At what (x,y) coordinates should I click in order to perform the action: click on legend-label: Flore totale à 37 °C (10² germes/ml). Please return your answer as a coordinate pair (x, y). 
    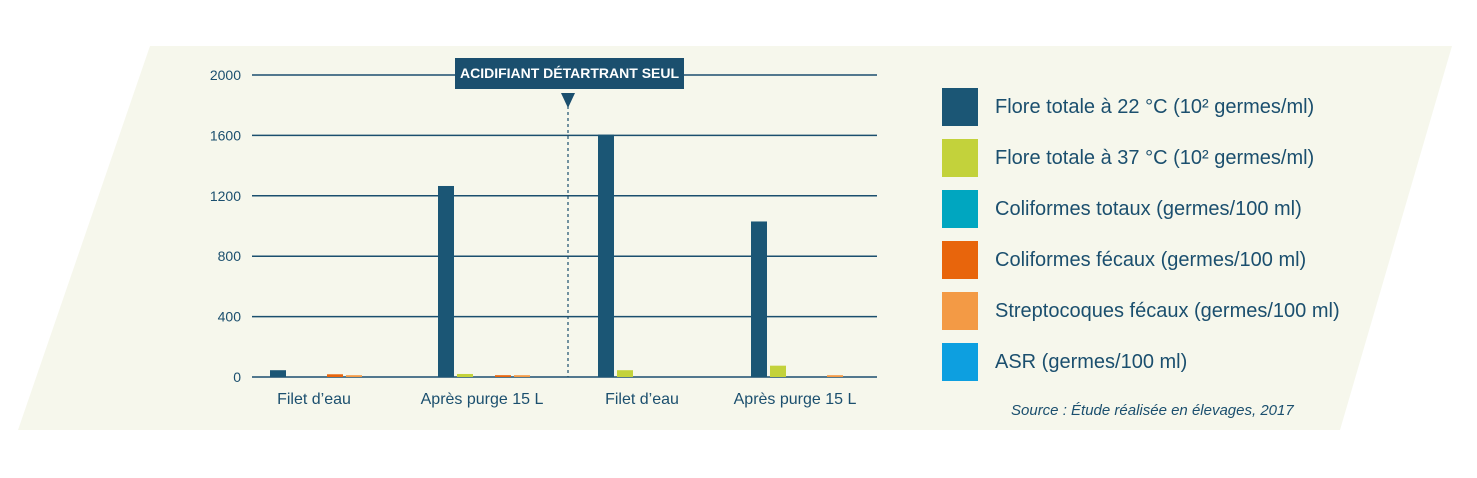
    Looking at the image, I should click on (1155, 158).